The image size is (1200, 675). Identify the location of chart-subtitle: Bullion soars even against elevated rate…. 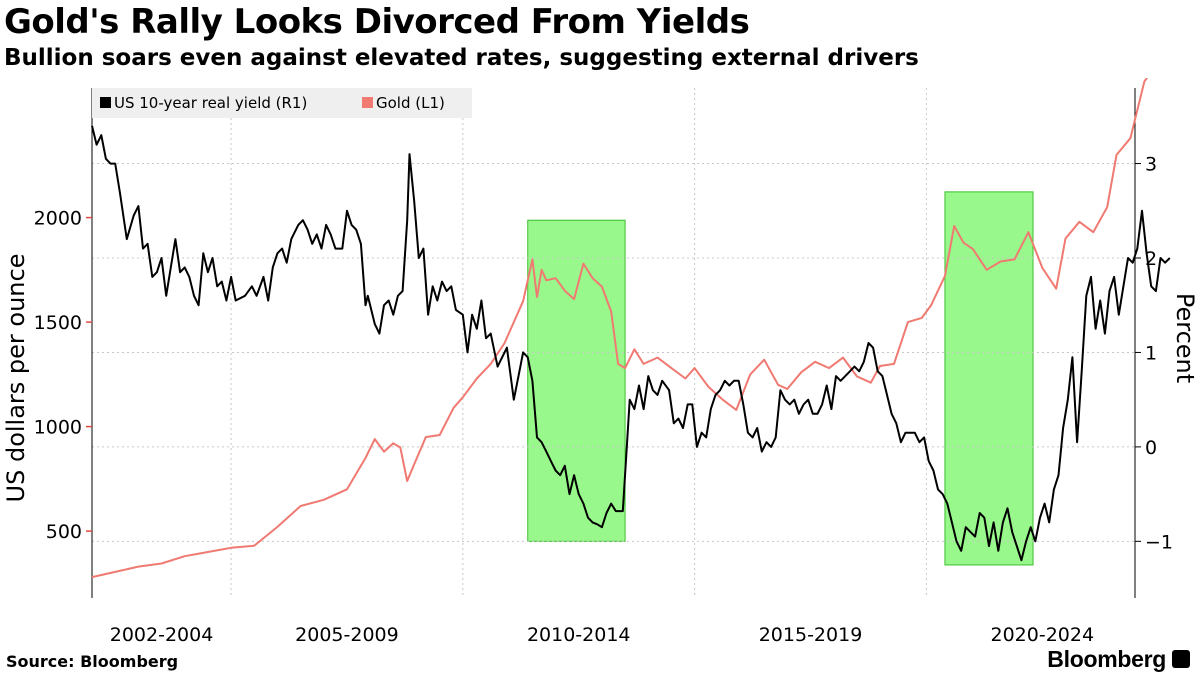
(461, 58).